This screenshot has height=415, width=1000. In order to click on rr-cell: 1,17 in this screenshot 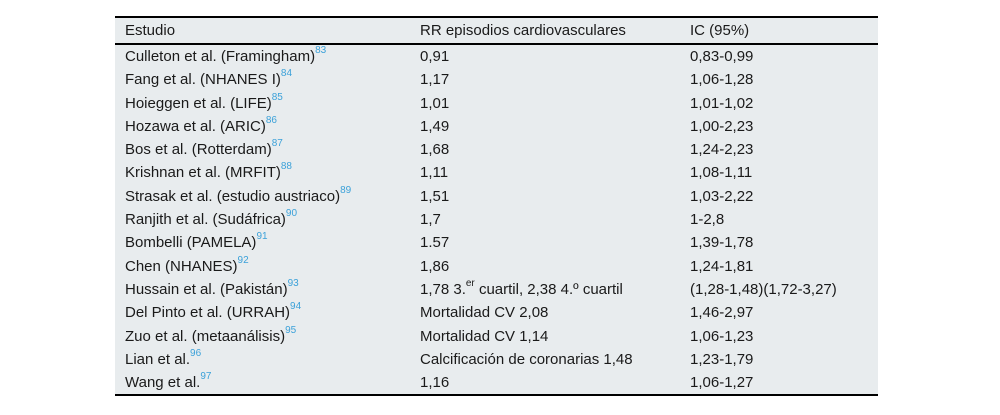, I will do `click(435, 80)`.